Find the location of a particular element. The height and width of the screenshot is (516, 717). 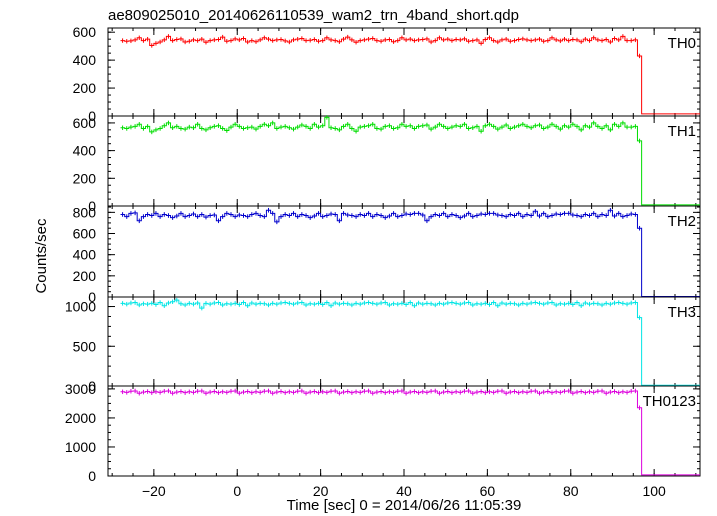

y-tick-label: 800 is located at coordinates (85, 212).